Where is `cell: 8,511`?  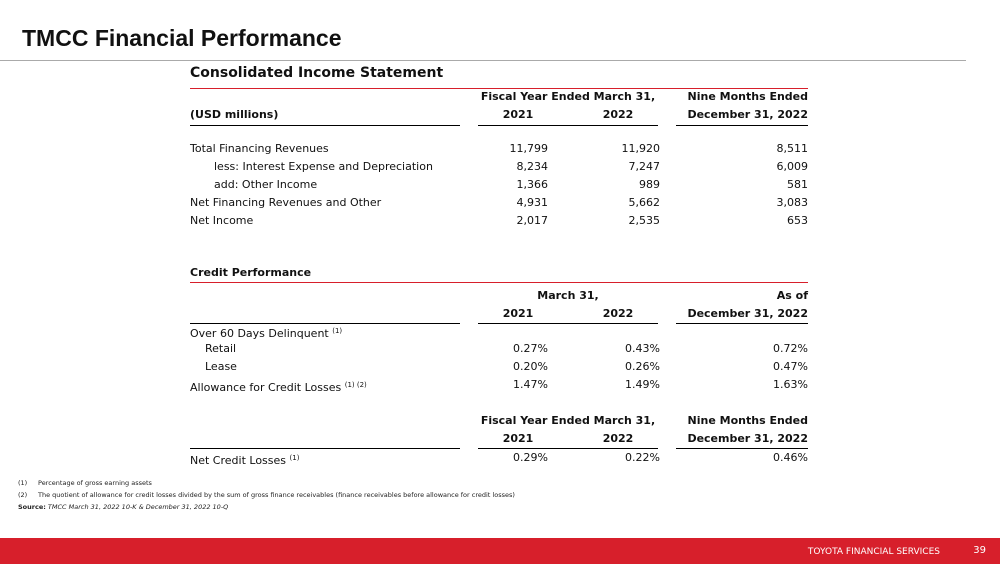 cell: 8,511 is located at coordinates (792, 148).